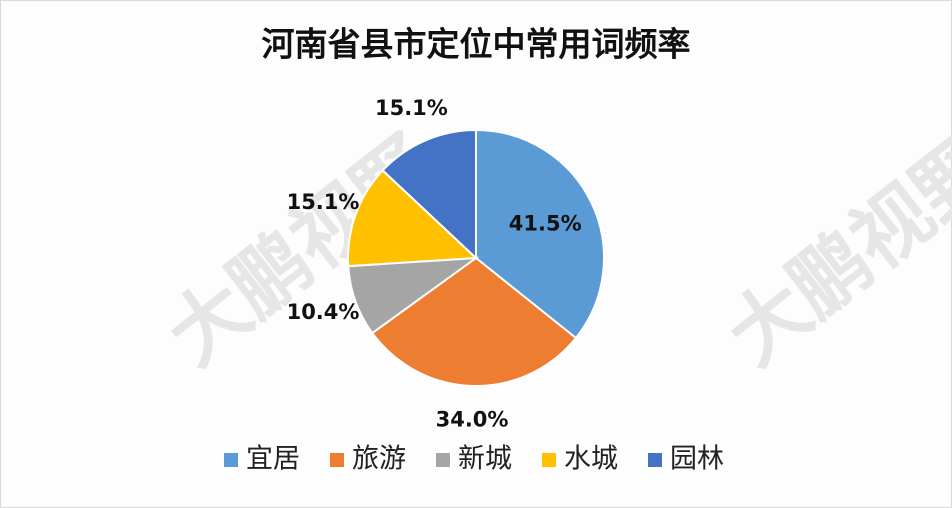  I want to click on legend-label: 园林, so click(697, 459).